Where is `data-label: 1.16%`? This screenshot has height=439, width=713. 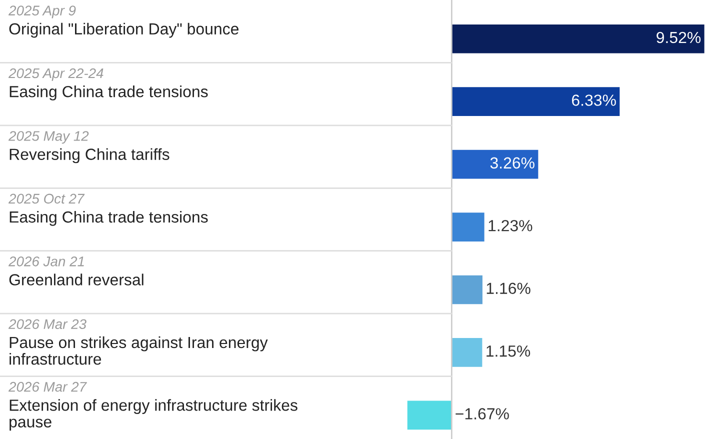 data-label: 1.16% is located at coordinates (508, 288).